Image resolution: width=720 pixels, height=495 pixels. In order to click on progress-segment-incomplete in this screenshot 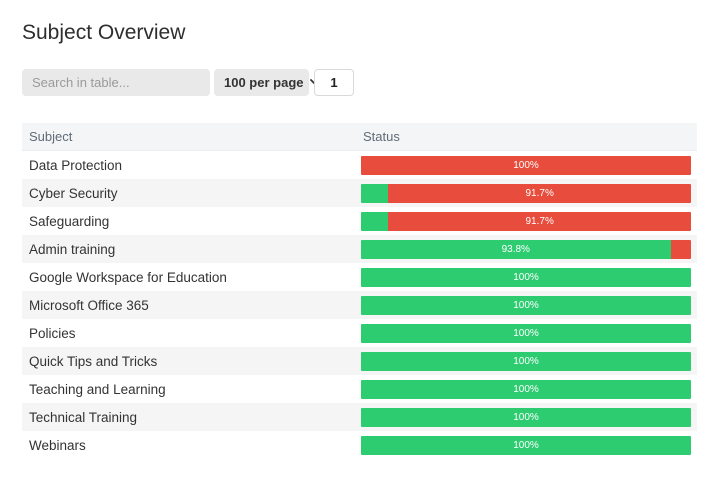, I will do `click(680, 249)`.